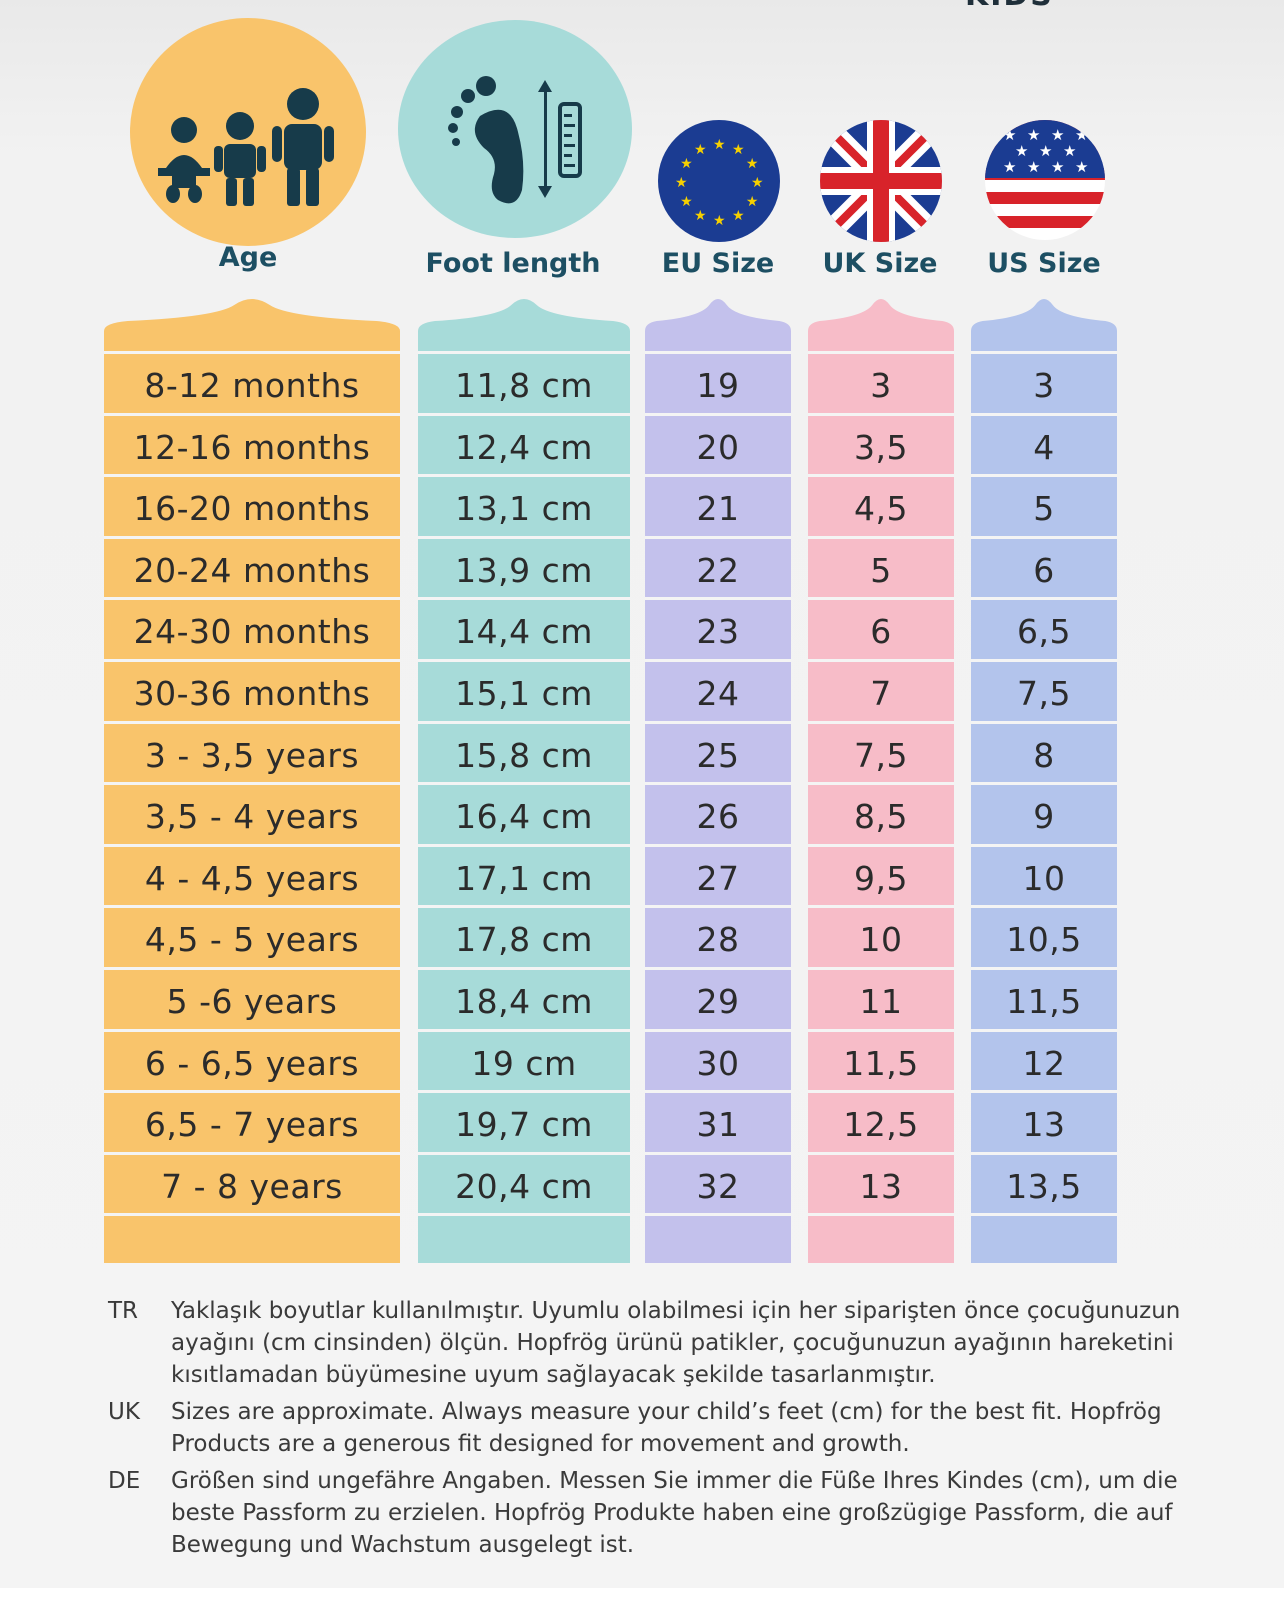  What do you see at coordinates (524, 1001) in the screenshot?
I see `table-cell-foot: 18,4 cm` at bounding box center [524, 1001].